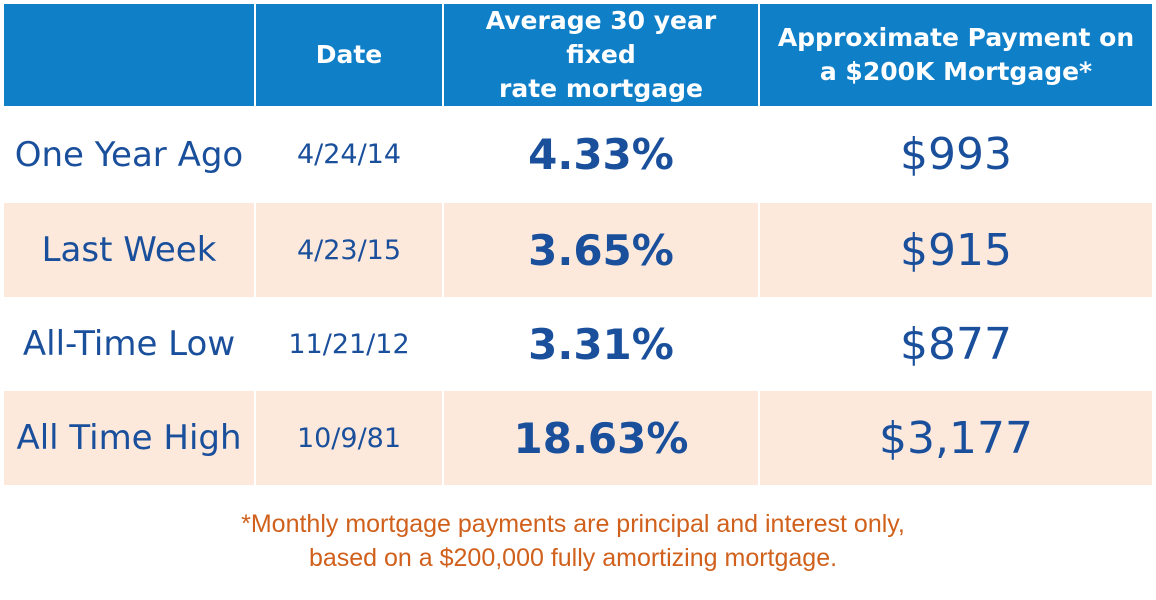 This screenshot has height=600, width=1156. What do you see at coordinates (129, 55) in the screenshot?
I see `header-empty-cell` at bounding box center [129, 55].